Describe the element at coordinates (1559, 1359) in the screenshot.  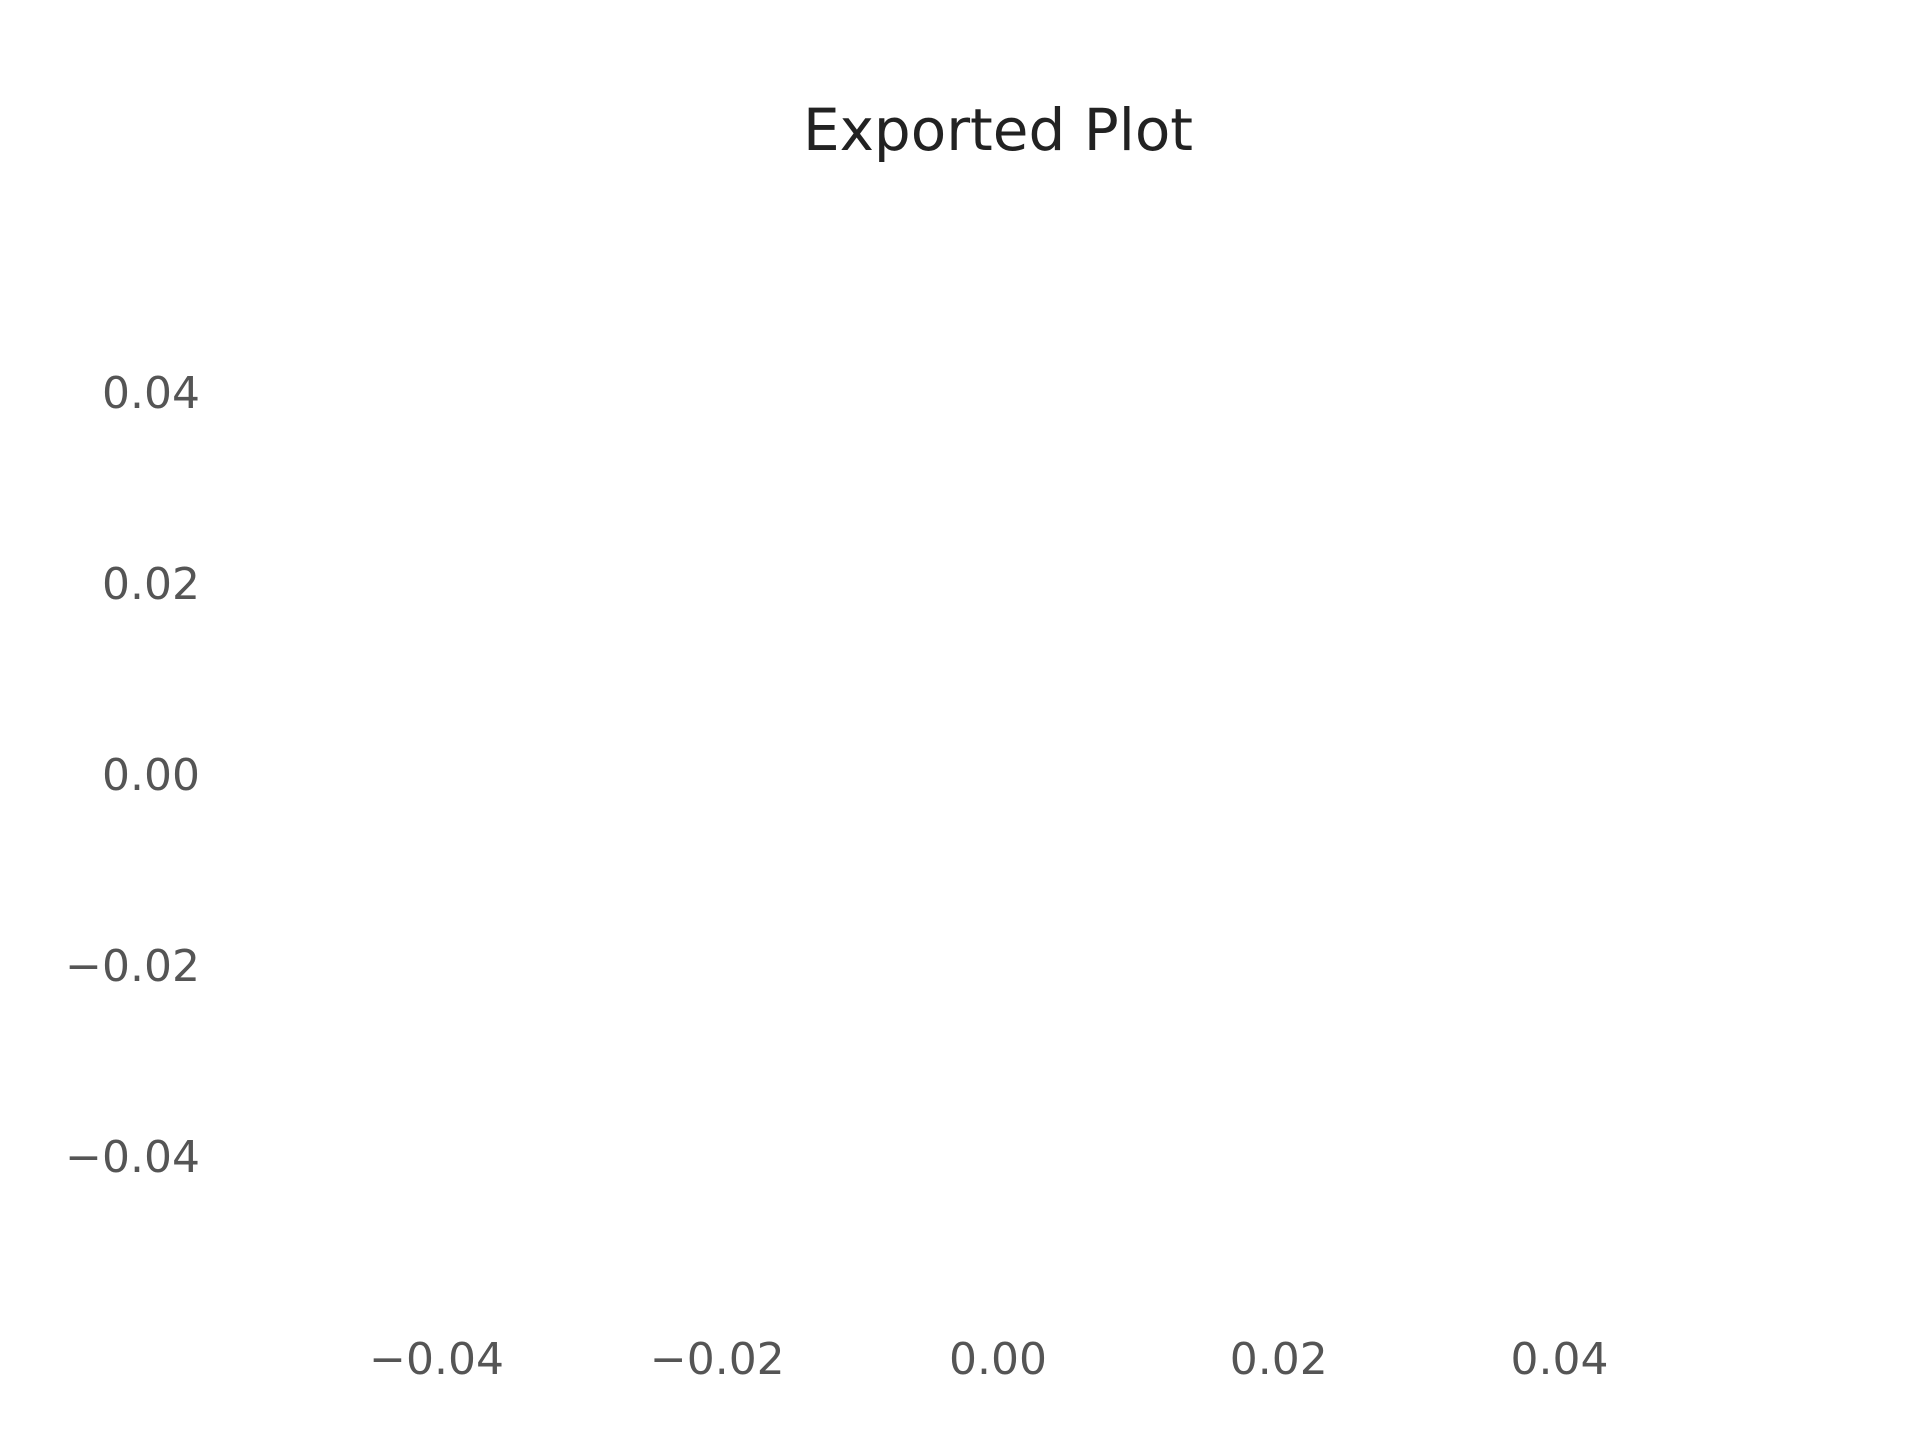
I see `x-tick-label: 0.04` at that location.